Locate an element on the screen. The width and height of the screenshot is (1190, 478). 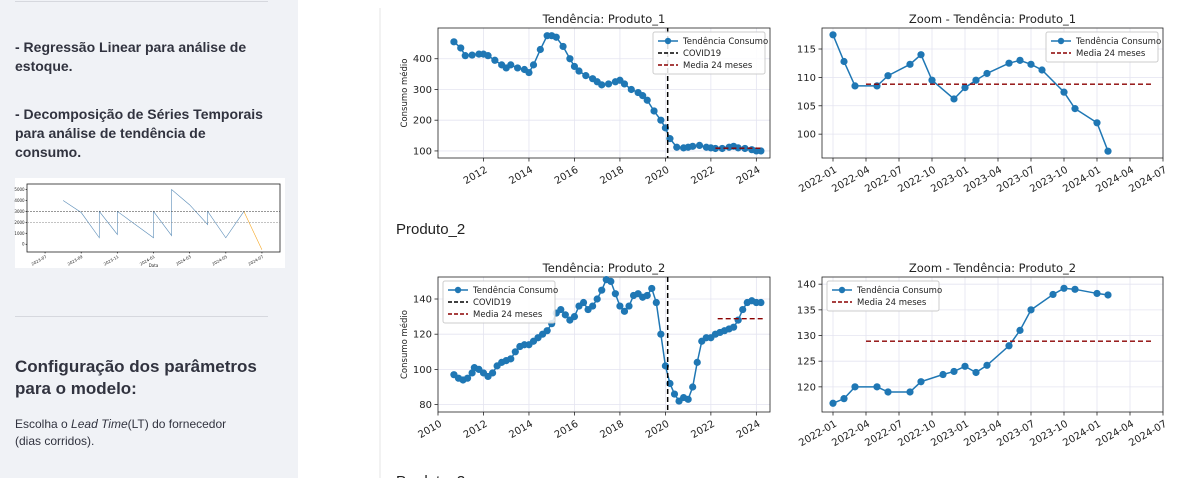
y-tick-label: 4000 is located at coordinates (19, 200).